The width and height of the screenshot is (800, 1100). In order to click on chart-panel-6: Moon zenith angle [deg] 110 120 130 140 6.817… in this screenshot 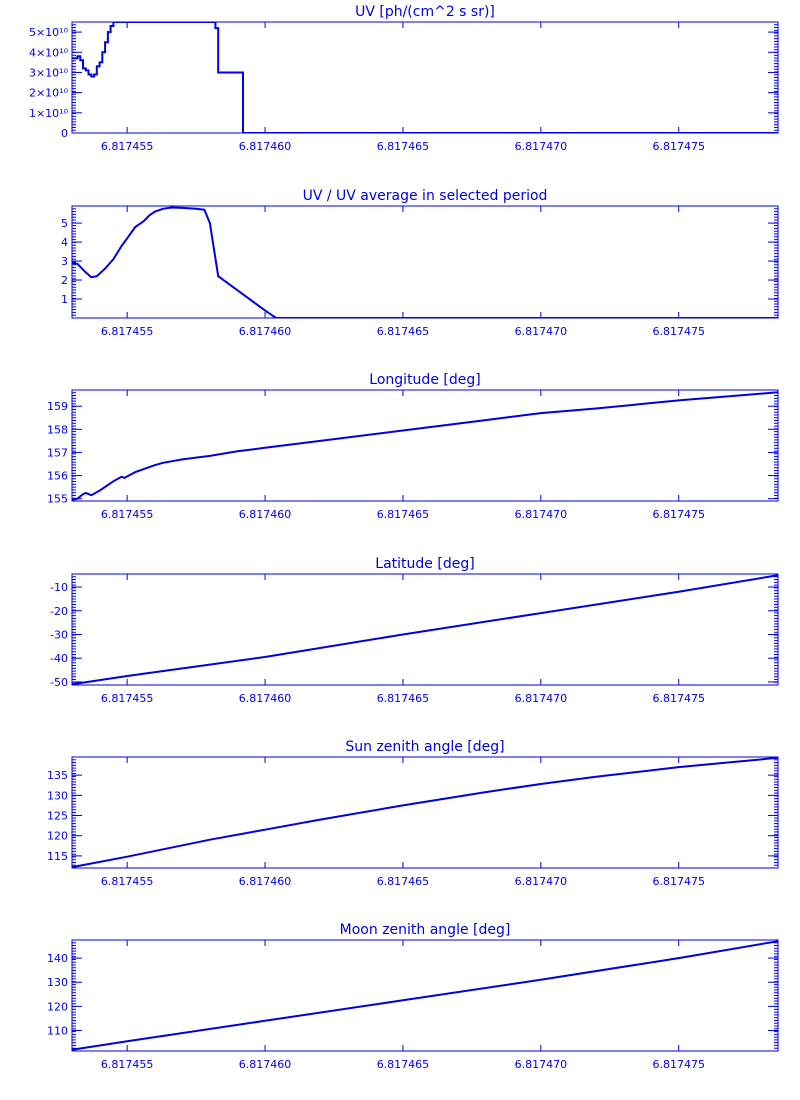, I will do `click(413, 996)`.